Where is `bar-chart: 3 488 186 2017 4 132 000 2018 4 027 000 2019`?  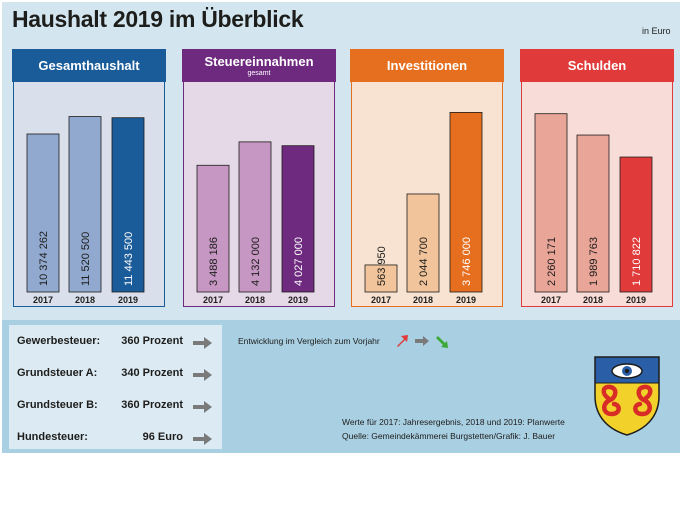
bar-chart: 3 488 186 2017 4 132 000 2018 4 027 000 2019 is located at coordinates (255, 223).